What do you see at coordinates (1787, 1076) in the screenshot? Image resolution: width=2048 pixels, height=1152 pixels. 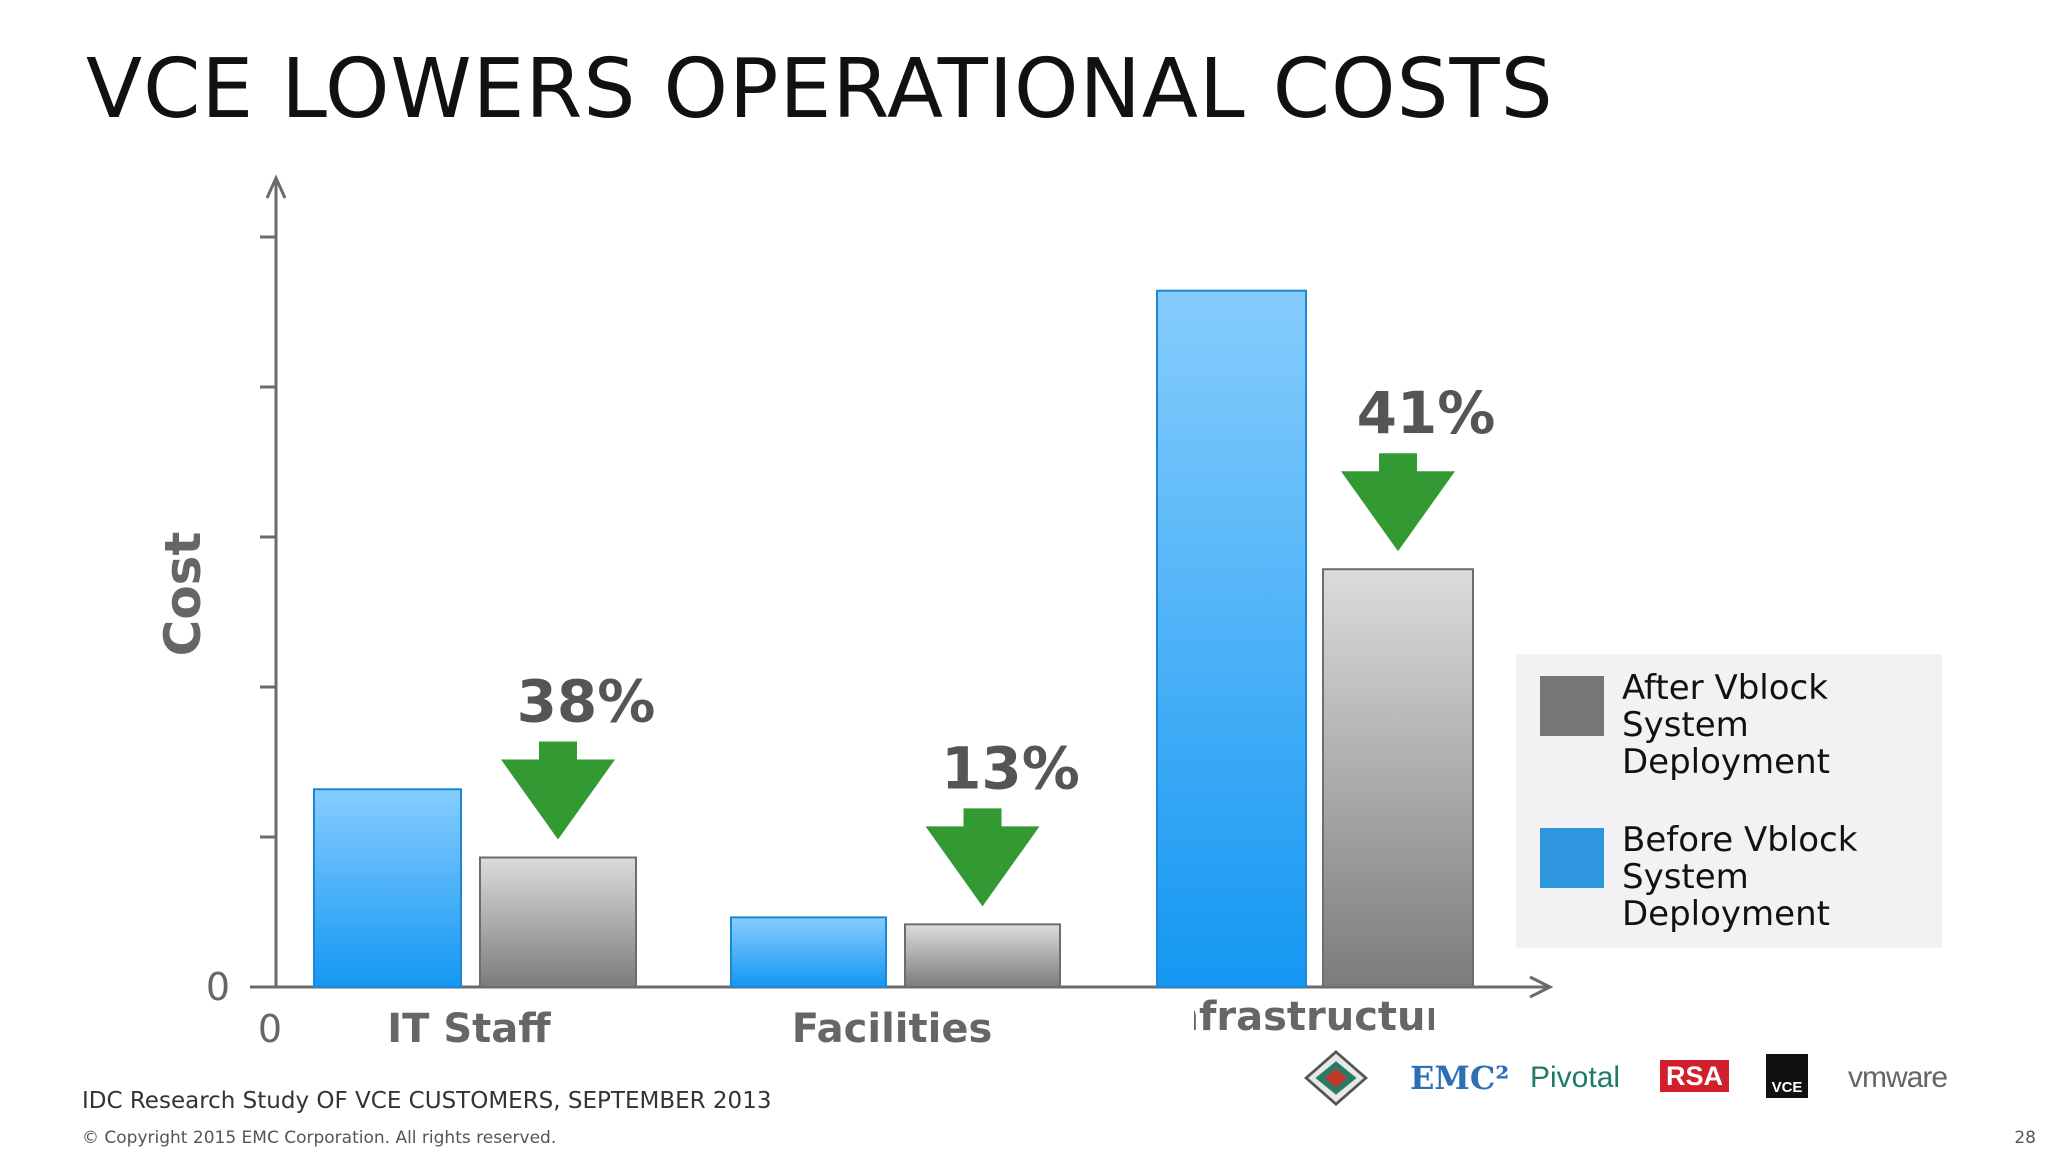 I see `vce-logo: VCE` at bounding box center [1787, 1076].